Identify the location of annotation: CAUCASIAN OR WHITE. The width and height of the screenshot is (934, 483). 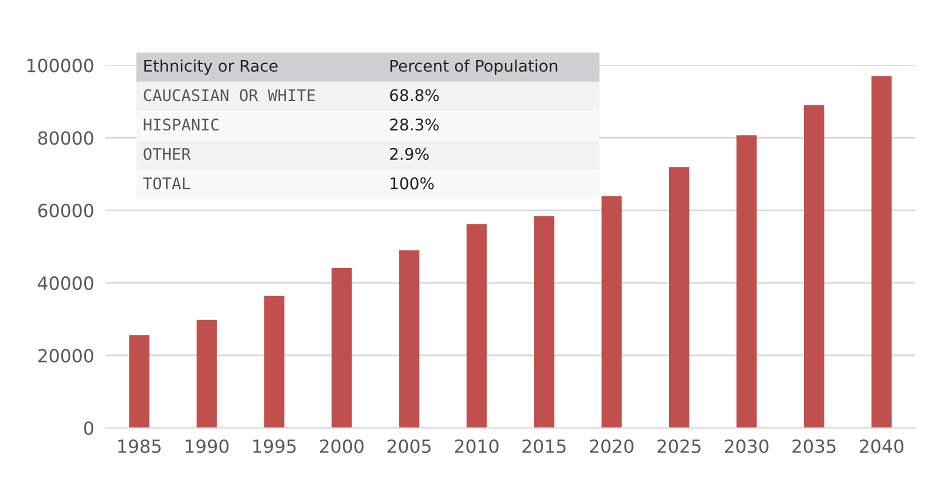
(229, 95).